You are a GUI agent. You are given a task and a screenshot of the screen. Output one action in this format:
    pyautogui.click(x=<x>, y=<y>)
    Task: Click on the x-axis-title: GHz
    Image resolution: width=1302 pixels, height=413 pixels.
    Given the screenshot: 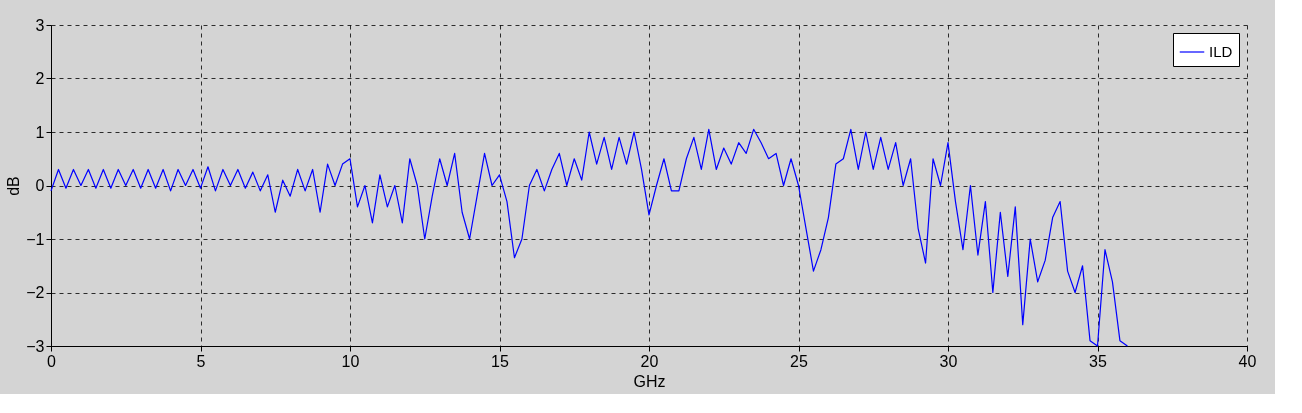 What is the action you would take?
    pyautogui.click(x=649, y=381)
    